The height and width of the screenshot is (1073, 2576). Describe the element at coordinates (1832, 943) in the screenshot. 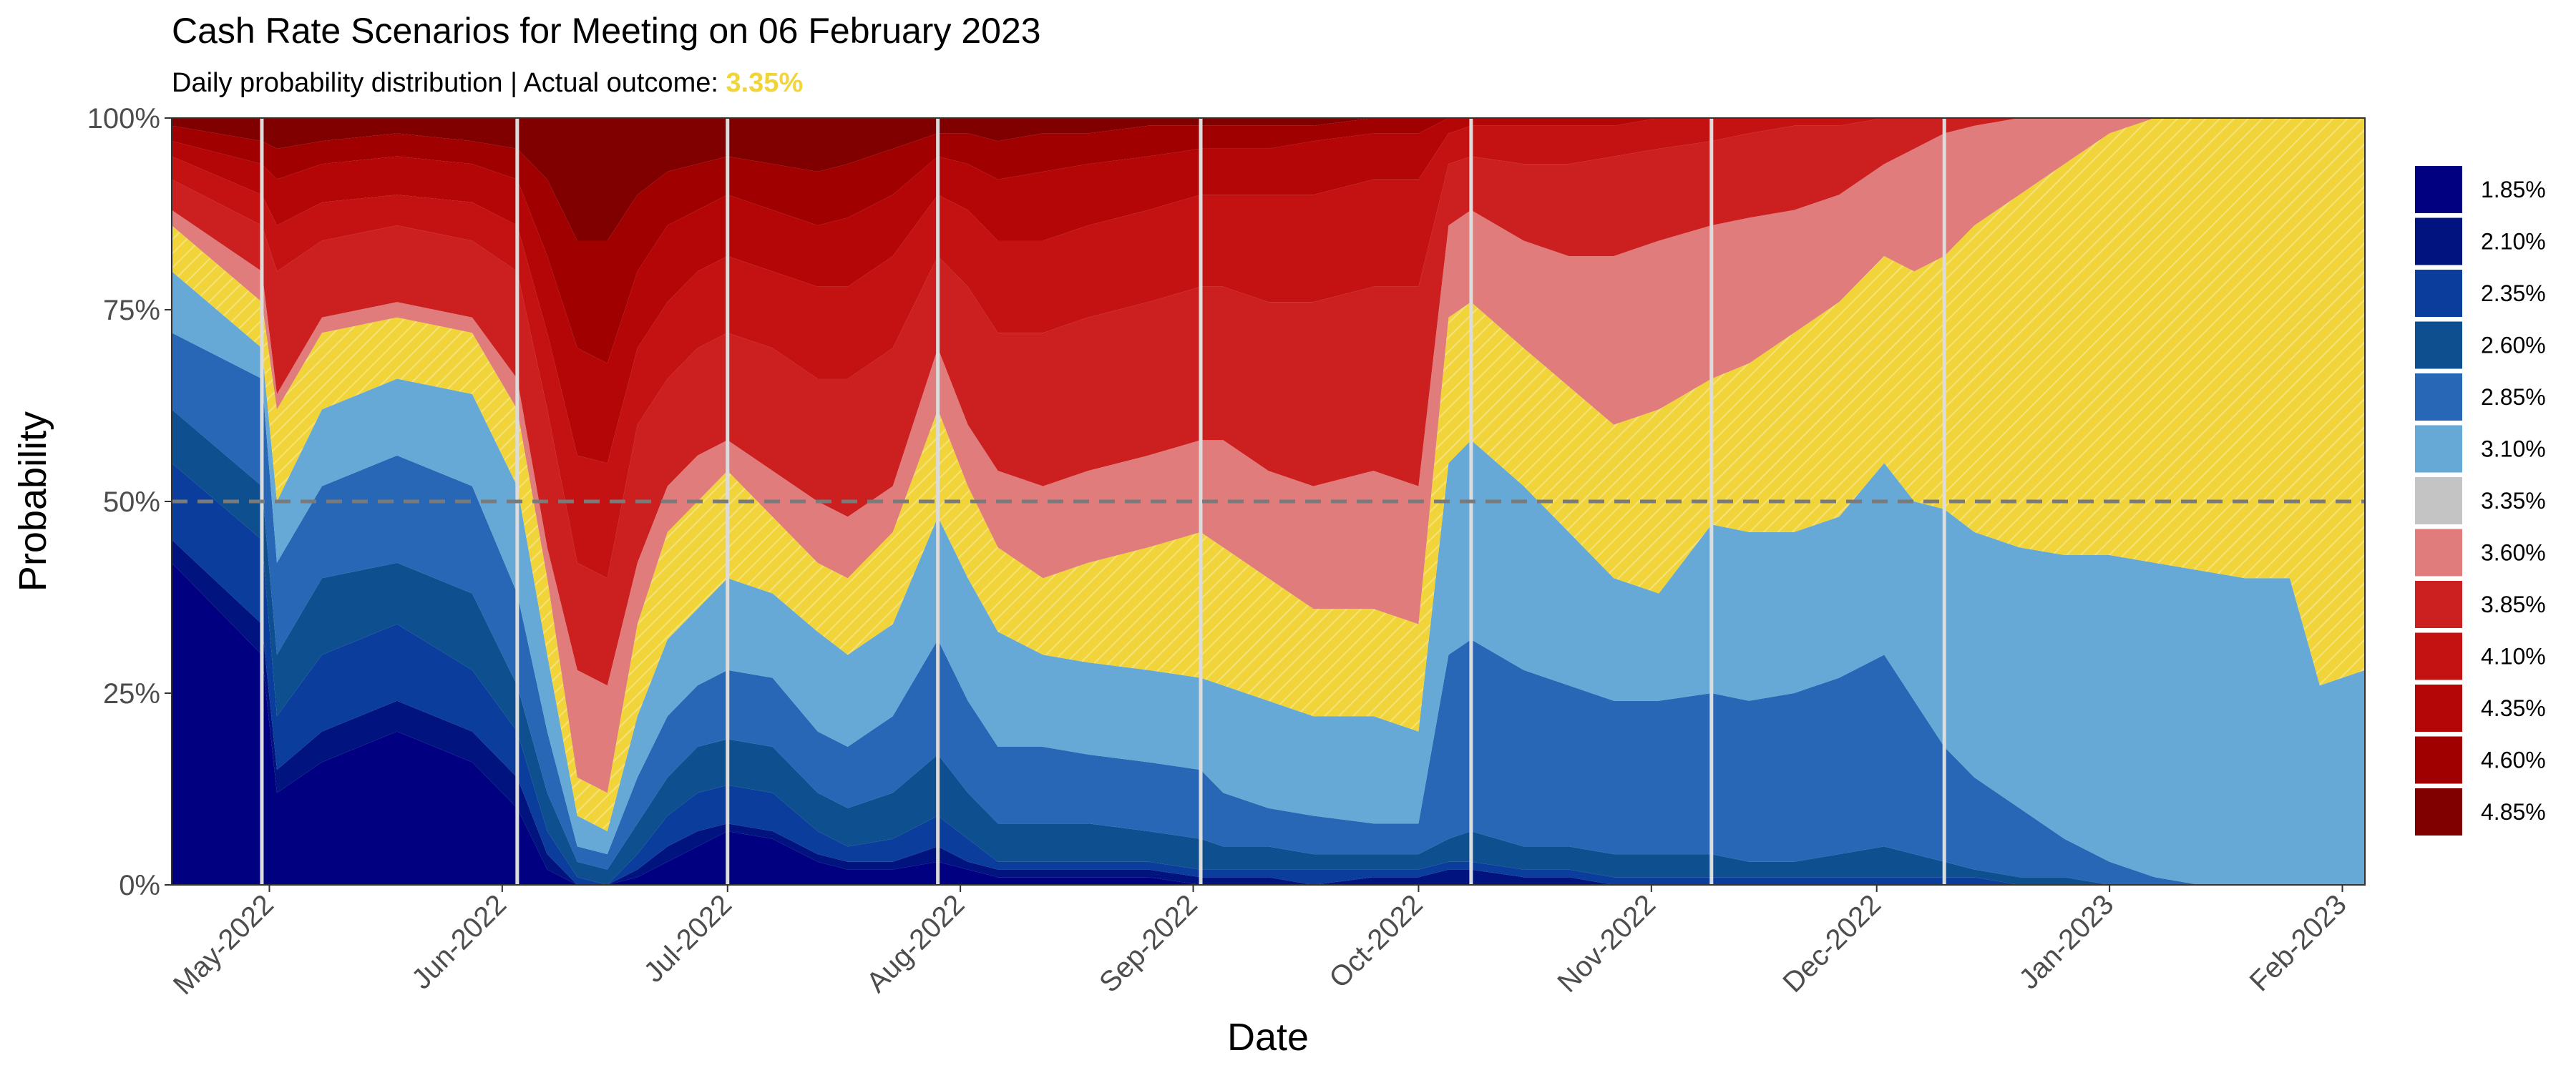

I see `x-tick-label: Dec-2022` at that location.